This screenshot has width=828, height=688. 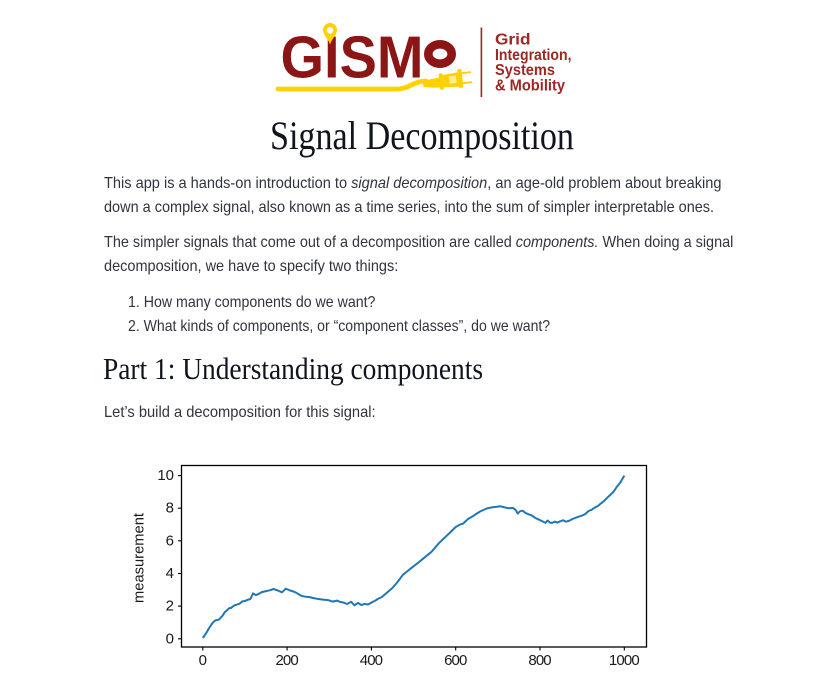 What do you see at coordinates (352, 58) in the screenshot?
I see `svg-text: GISM` at bounding box center [352, 58].